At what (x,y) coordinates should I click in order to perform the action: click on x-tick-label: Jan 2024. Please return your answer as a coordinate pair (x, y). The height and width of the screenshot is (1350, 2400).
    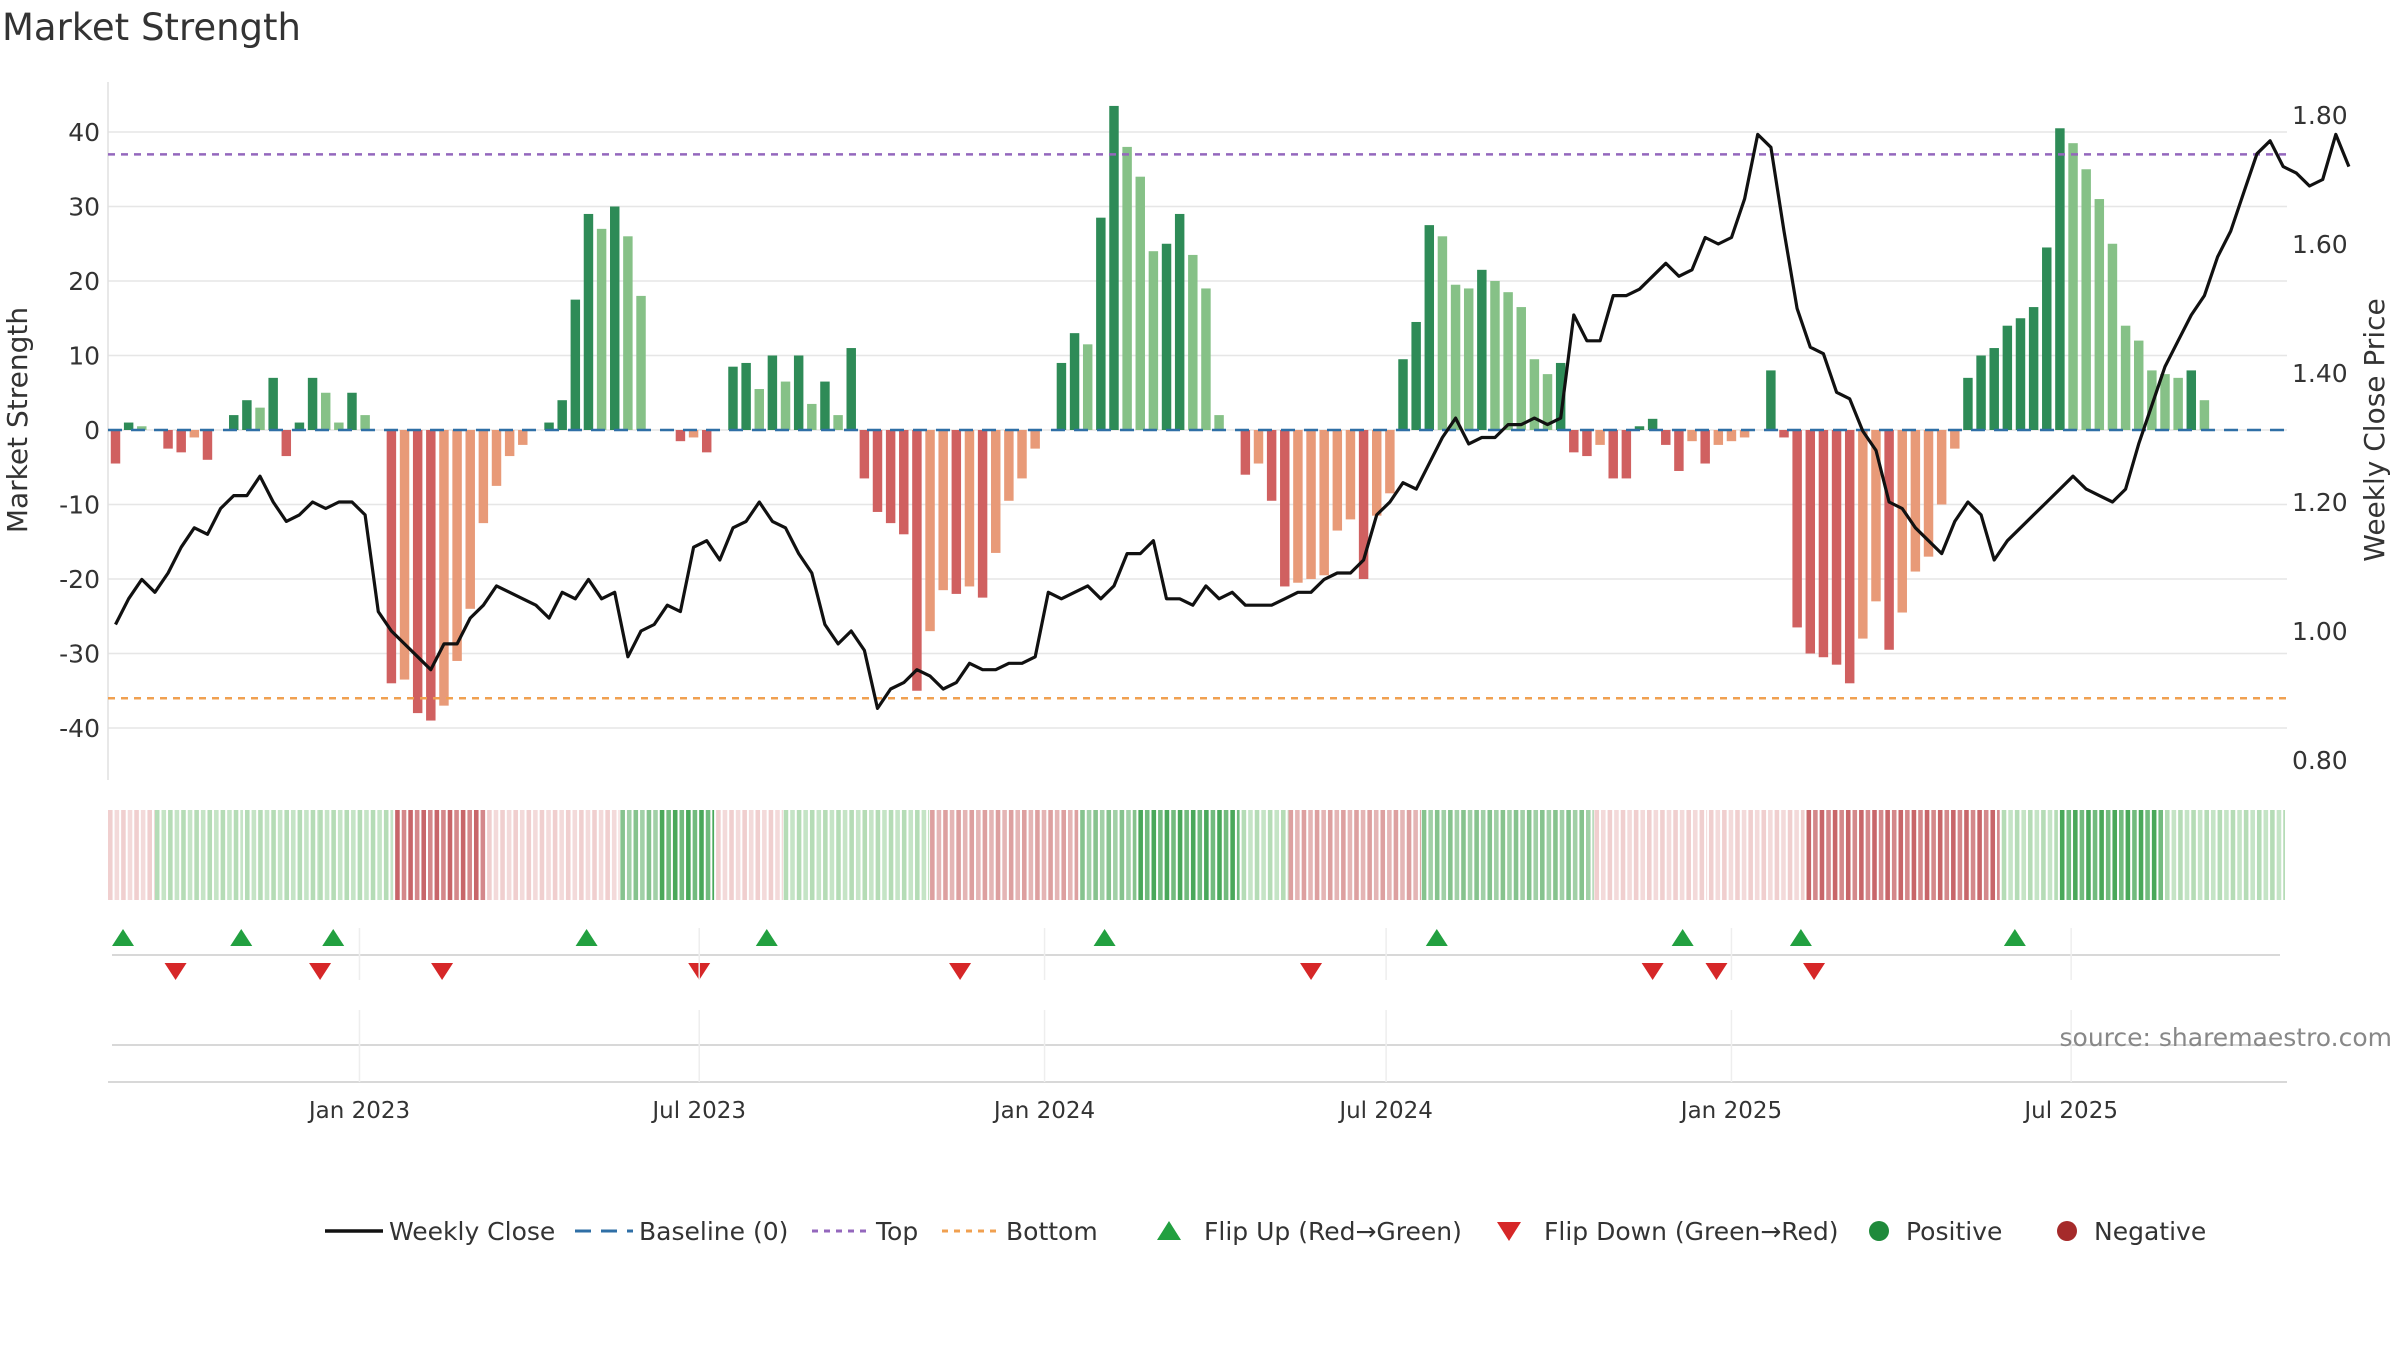
    Looking at the image, I should click on (1043, 1111).